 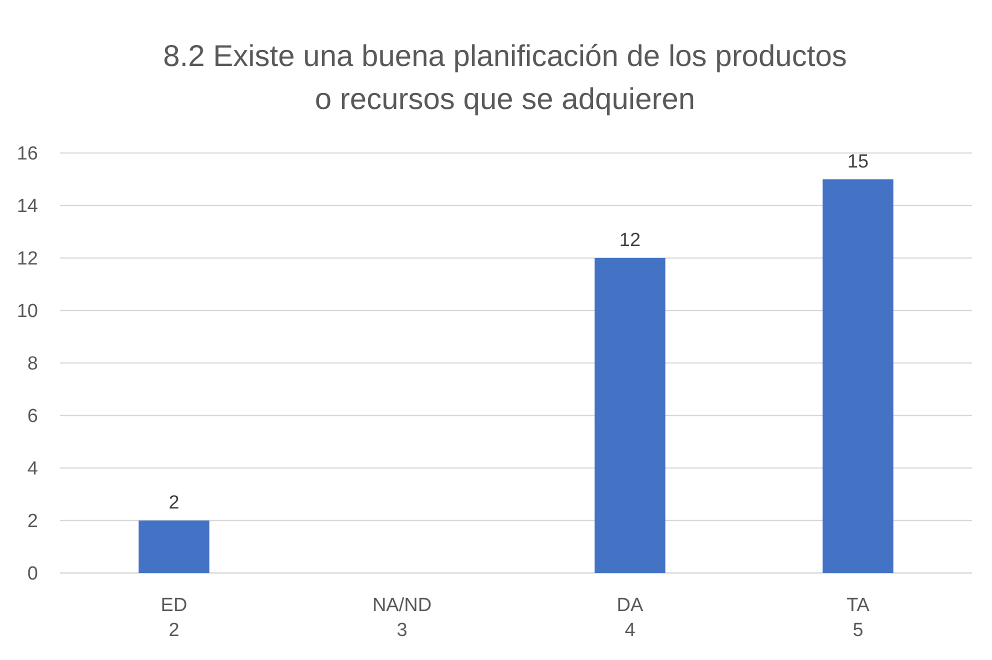 What do you see at coordinates (27, 154) in the screenshot?
I see `y-tick-label: 16` at bounding box center [27, 154].